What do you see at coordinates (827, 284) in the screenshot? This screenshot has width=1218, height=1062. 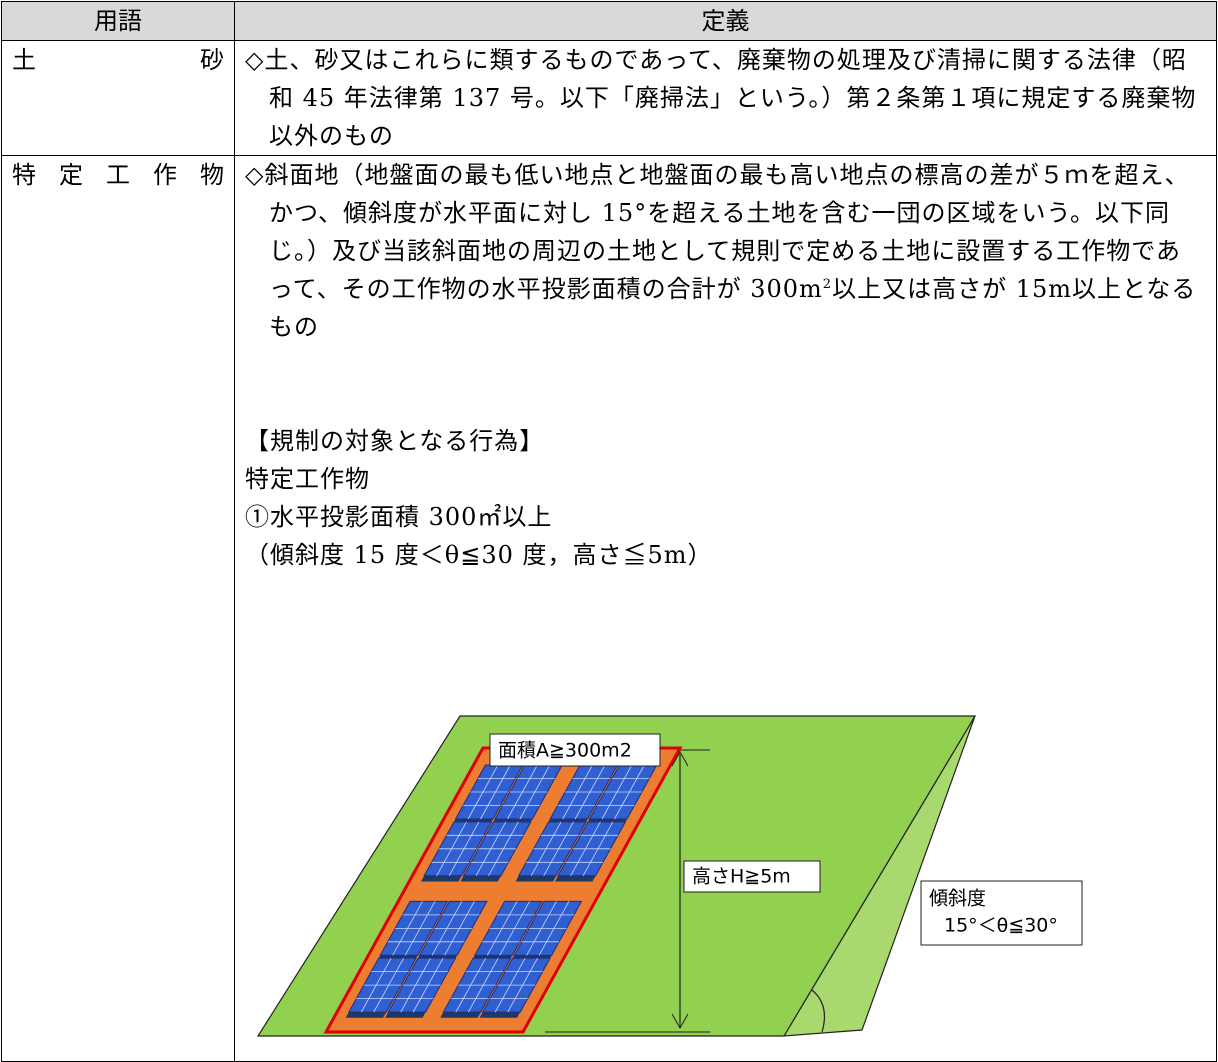 I see `superscript: 2` at bounding box center [827, 284].